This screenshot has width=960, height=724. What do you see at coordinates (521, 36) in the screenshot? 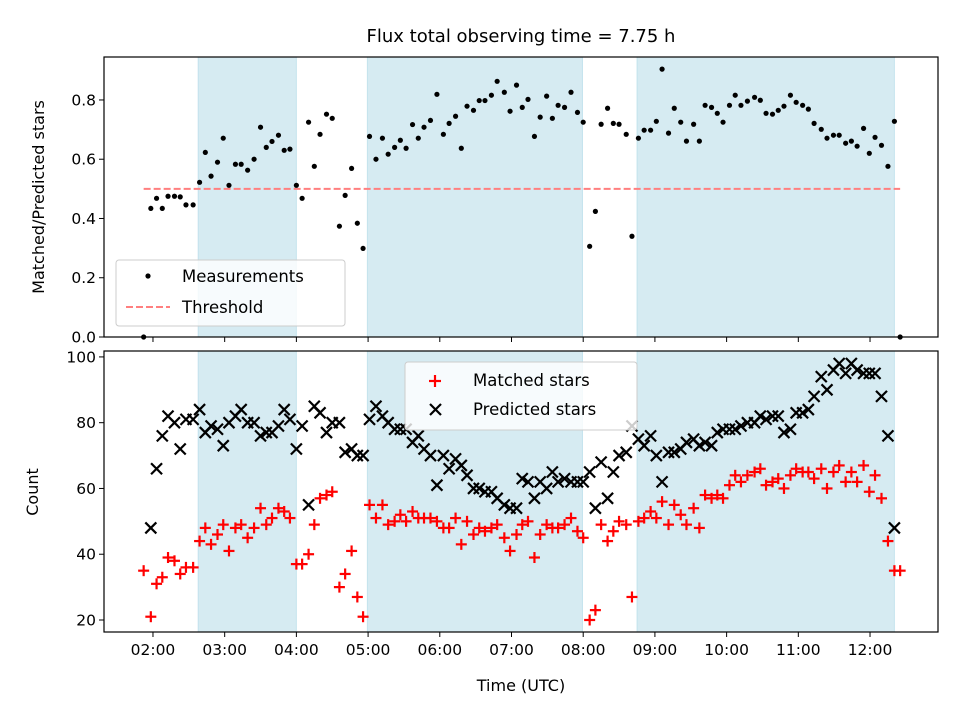
I see `chart-title: Flux total observing time = 7.75 h` at bounding box center [521, 36].